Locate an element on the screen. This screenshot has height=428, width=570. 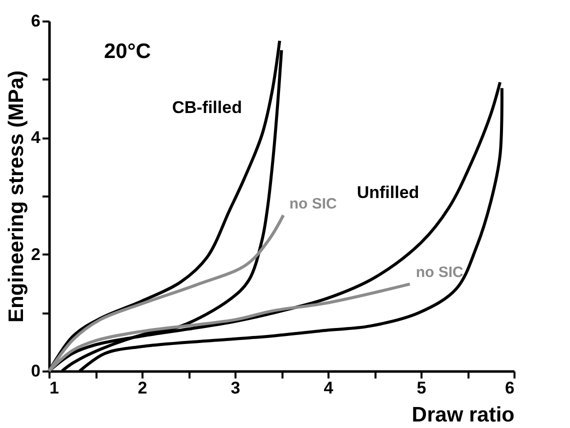
x-tick-label: 6 is located at coordinates (509, 388).